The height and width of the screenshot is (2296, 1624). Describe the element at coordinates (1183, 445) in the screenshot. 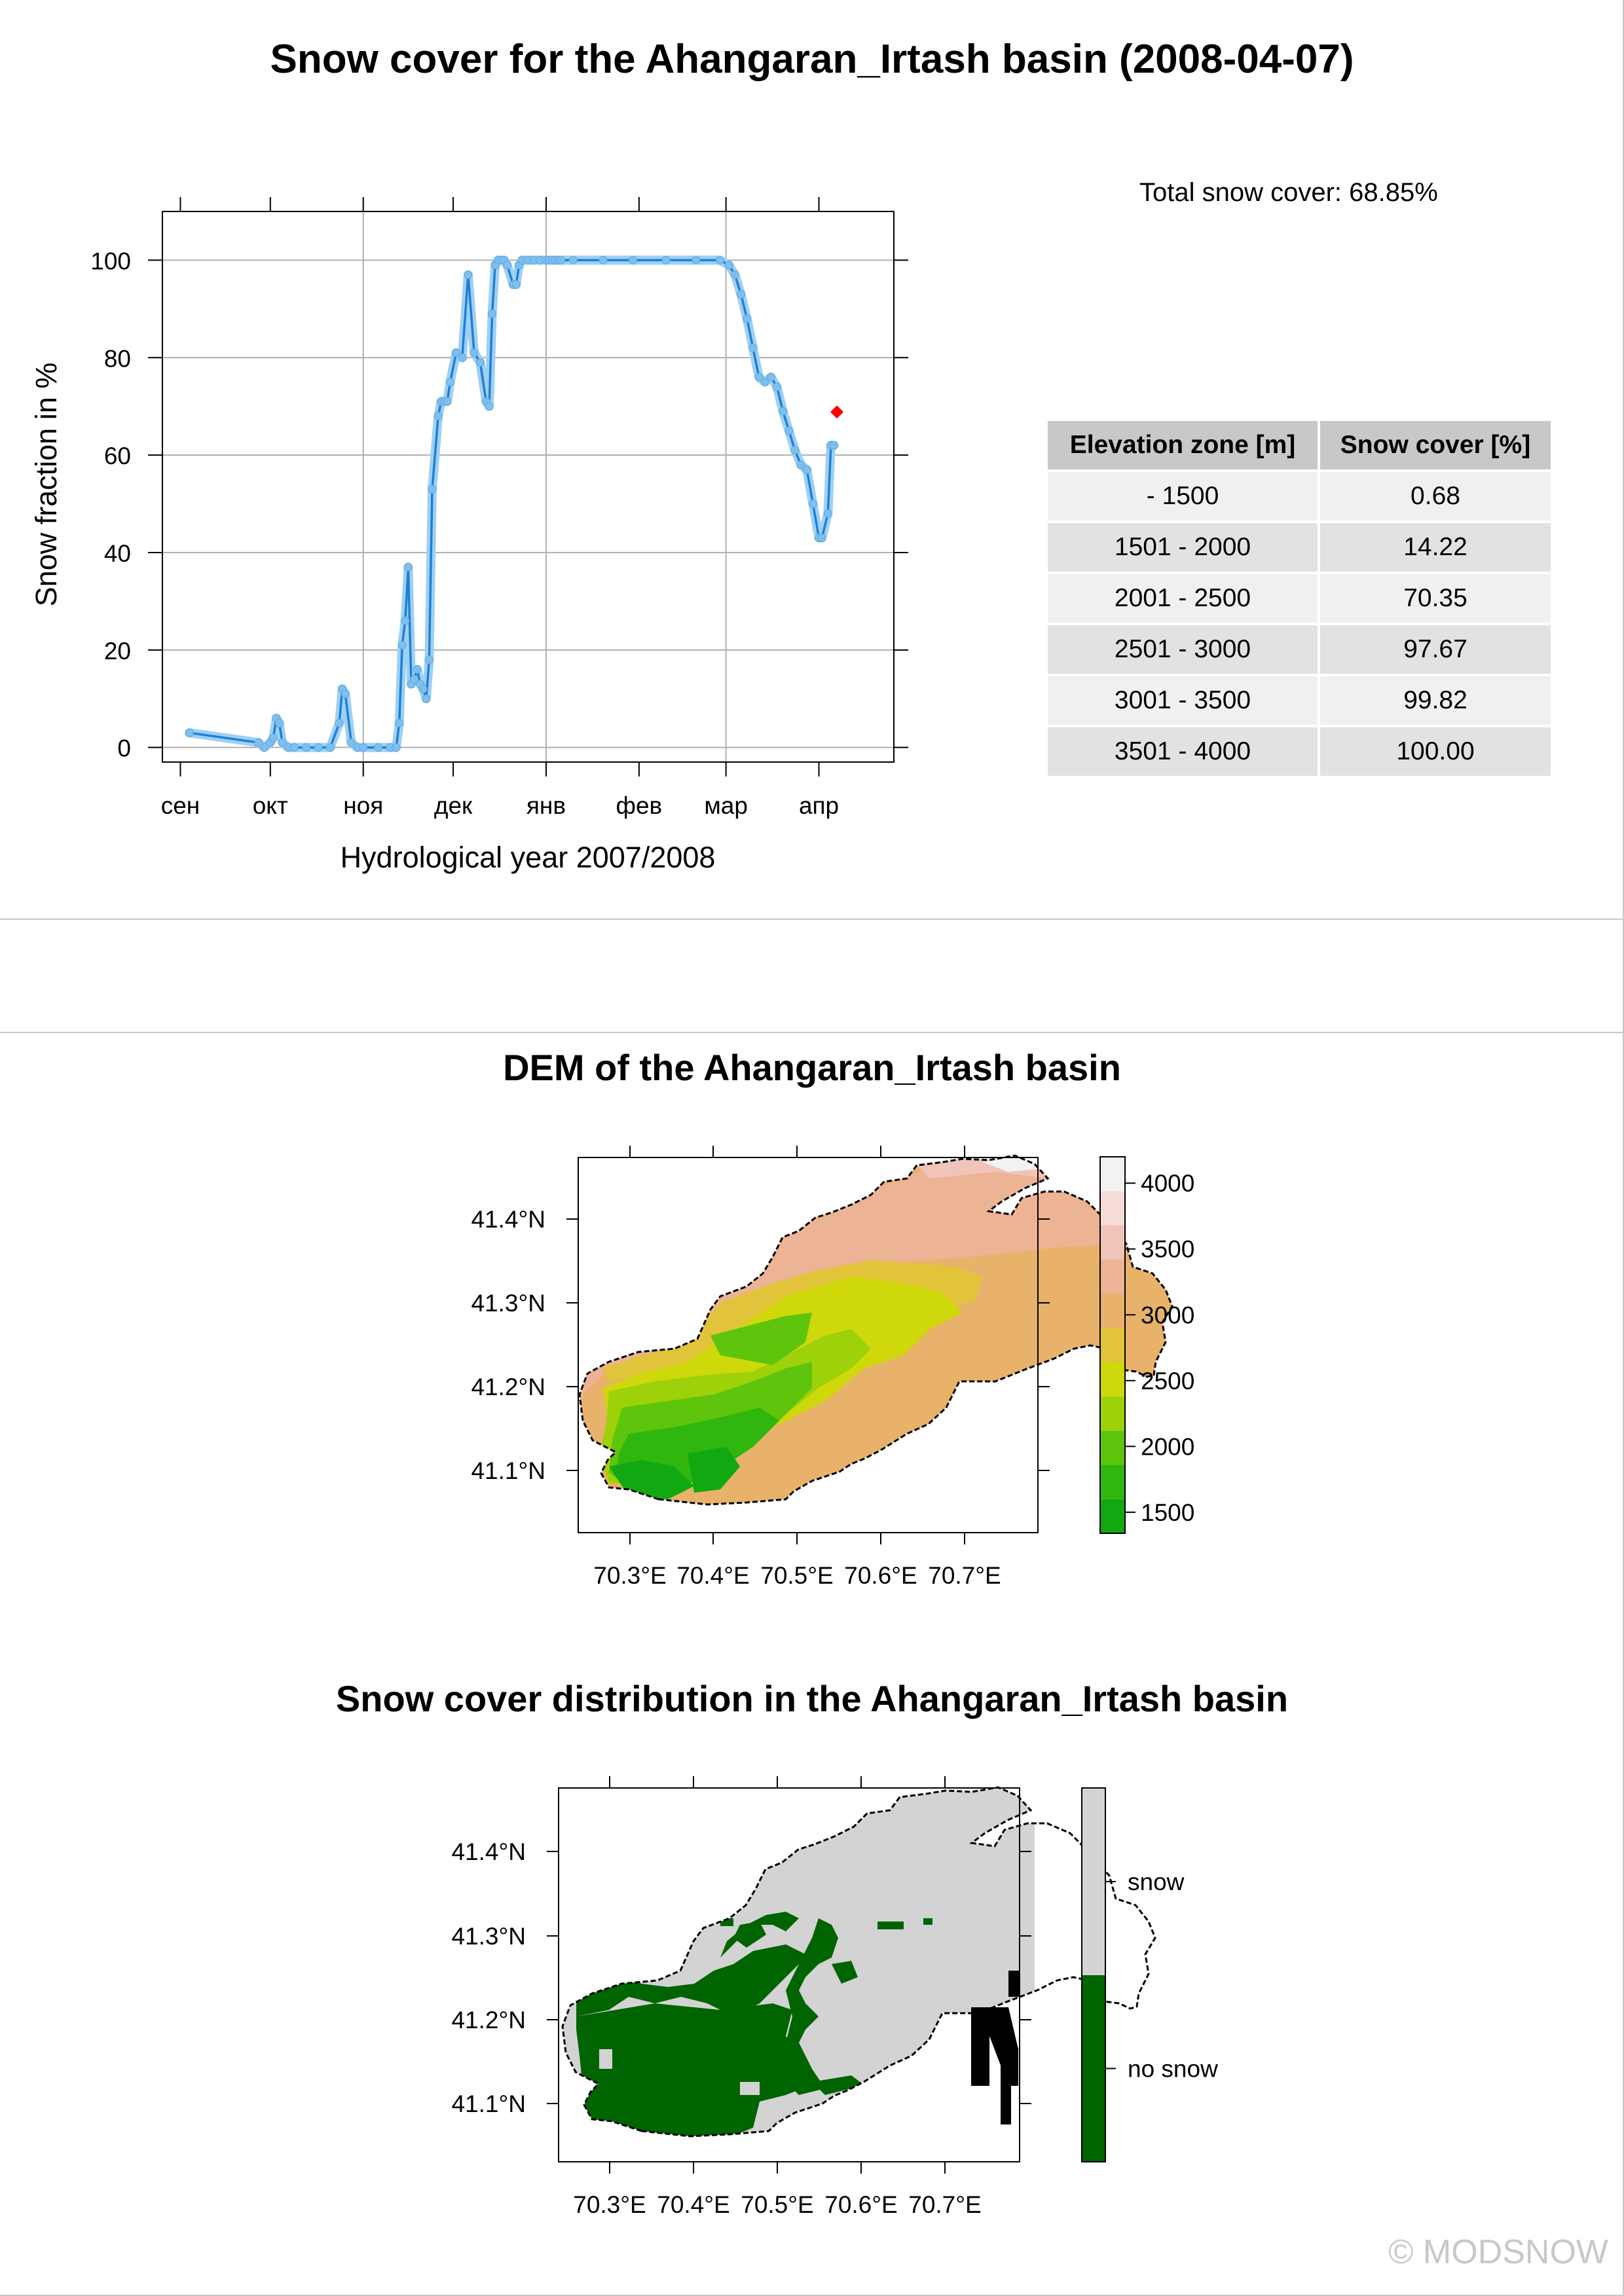

I see `table-header-elevation: Elevation zone [m]` at that location.